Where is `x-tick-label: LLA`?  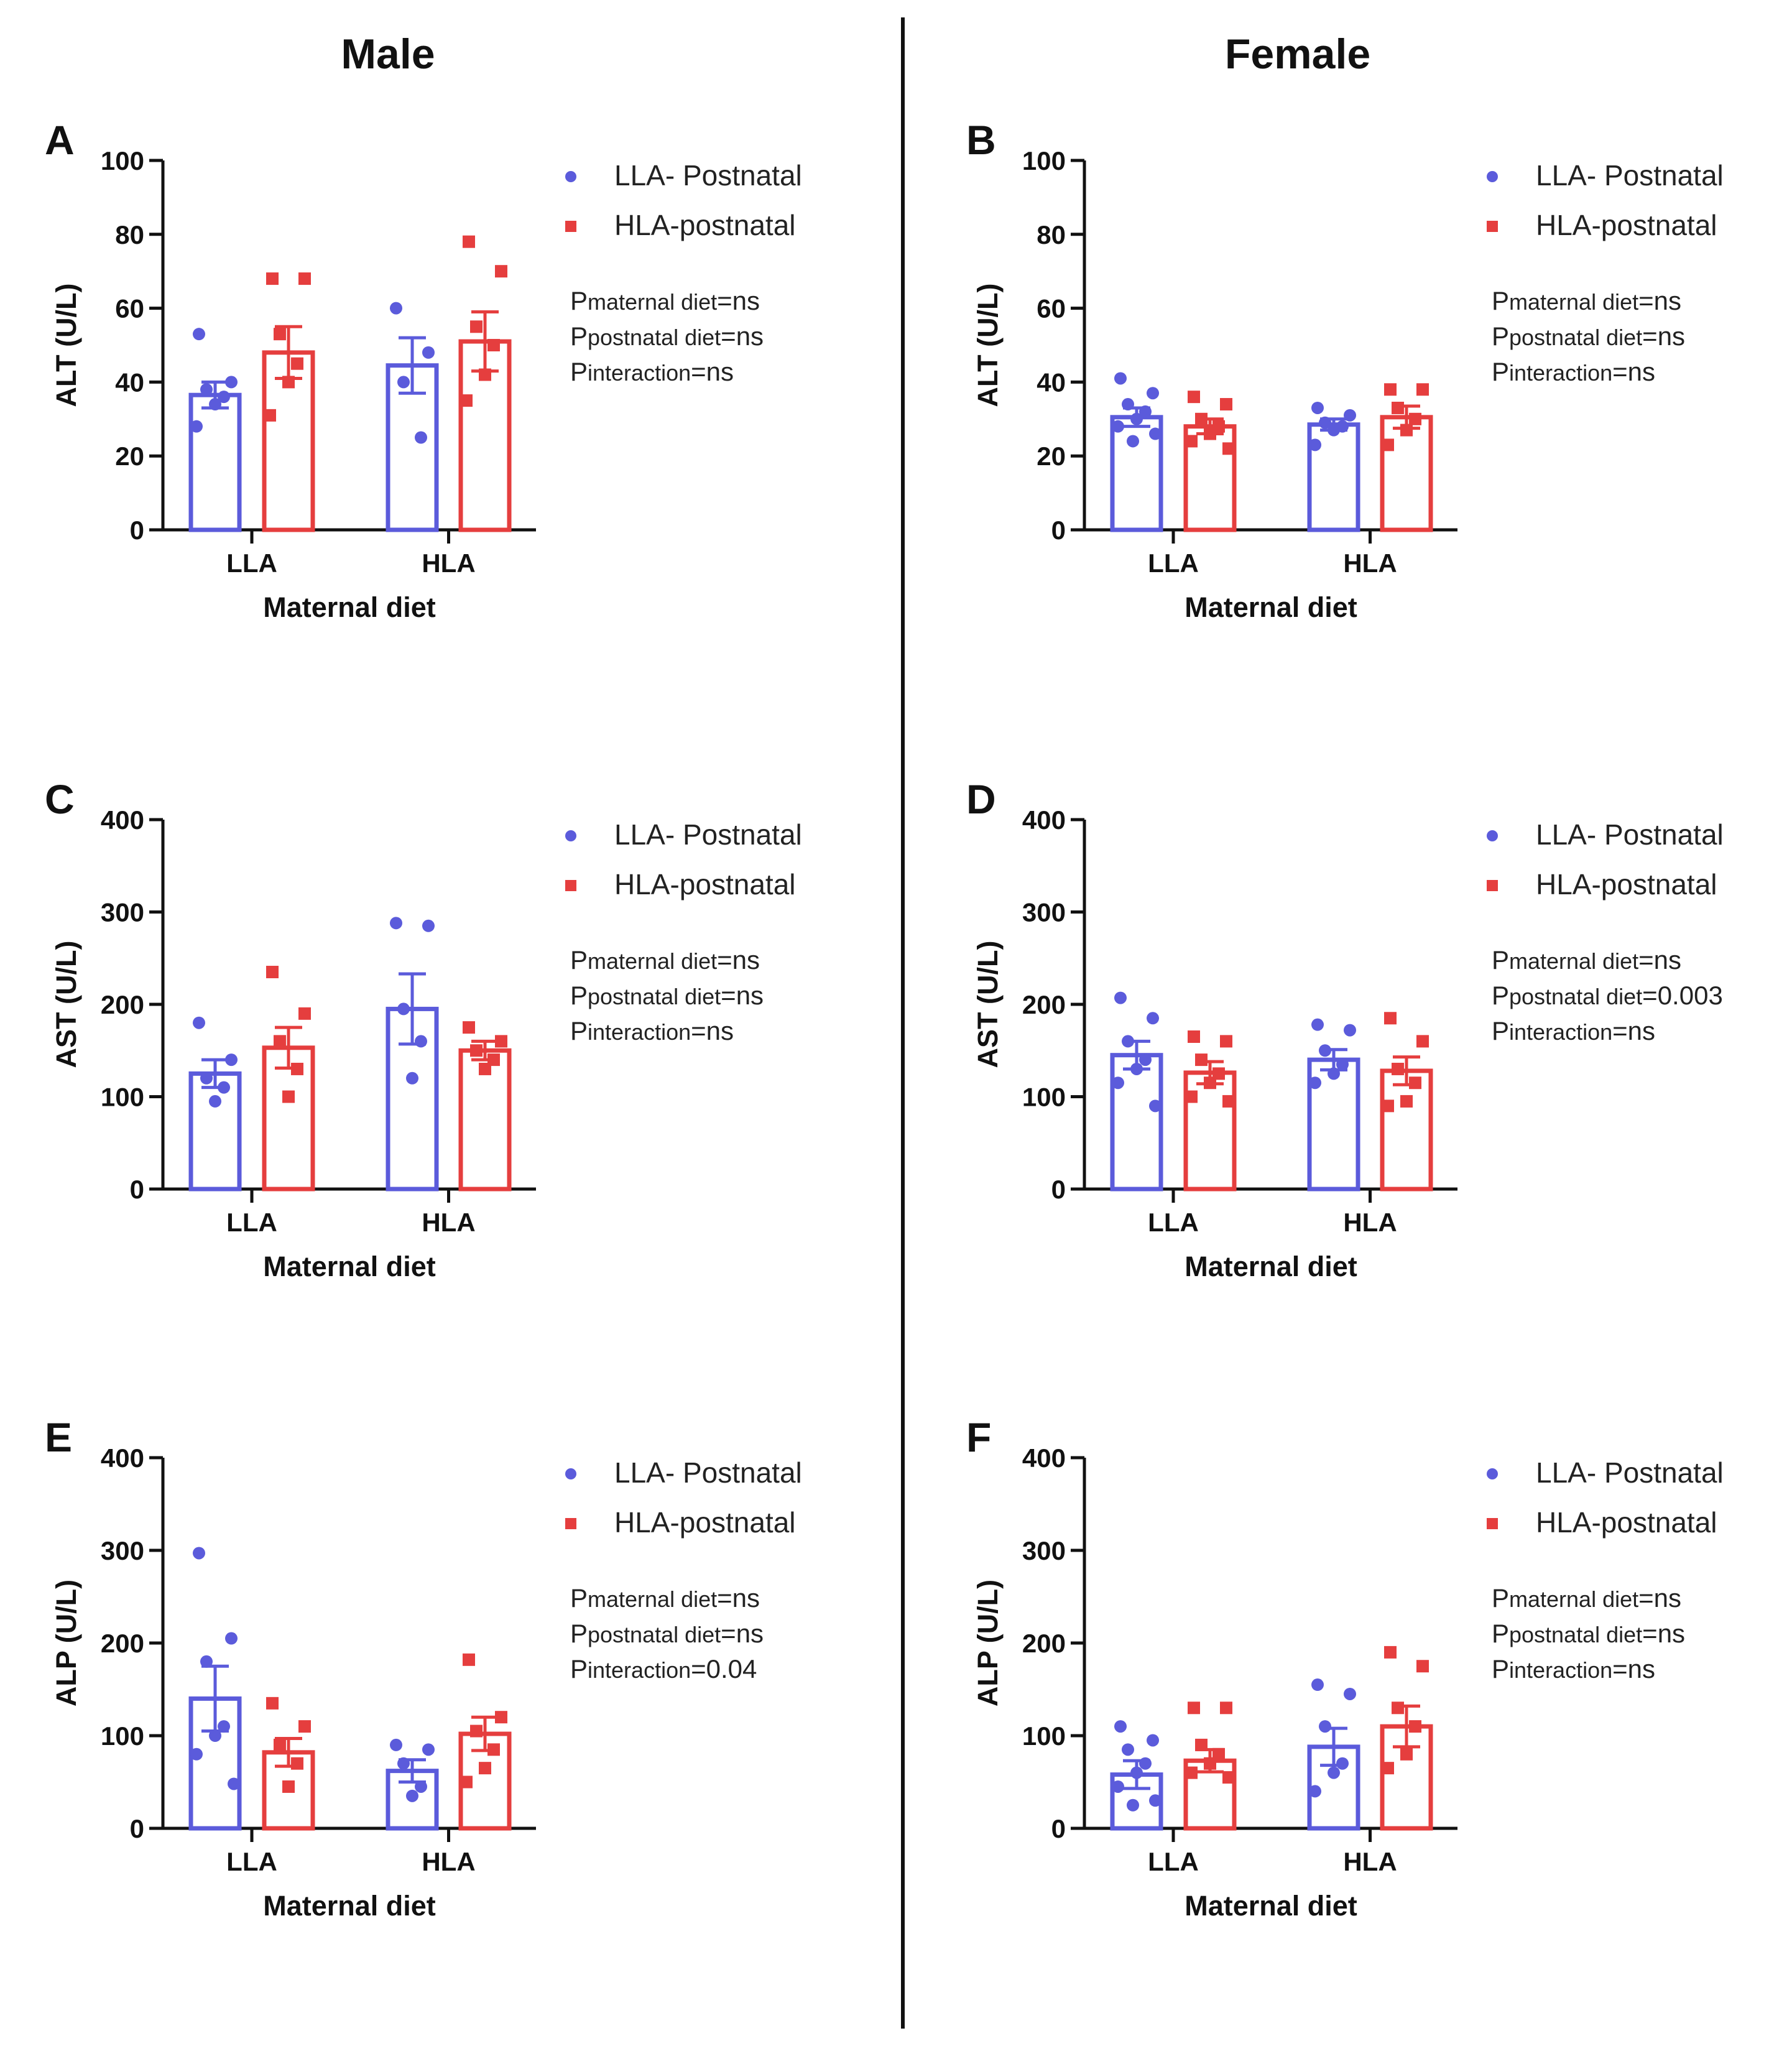
x-tick-label: LLA is located at coordinates (1173, 1861).